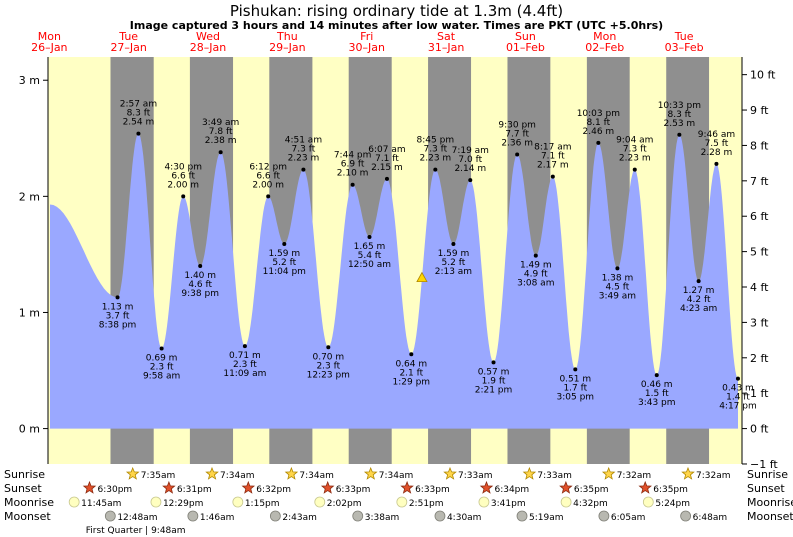 This screenshot has height=537, width=793. Describe the element at coordinates (672, 504) in the screenshot. I see `moonrise-time: 5:24pm` at that location.